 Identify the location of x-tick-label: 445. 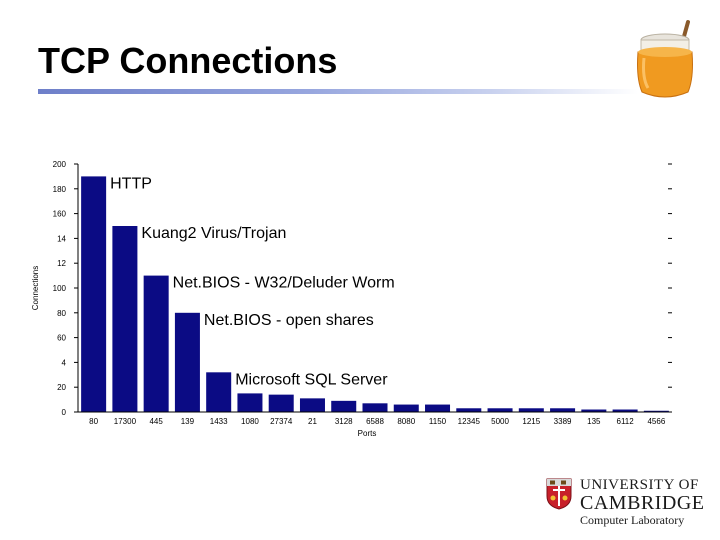
(156, 421).